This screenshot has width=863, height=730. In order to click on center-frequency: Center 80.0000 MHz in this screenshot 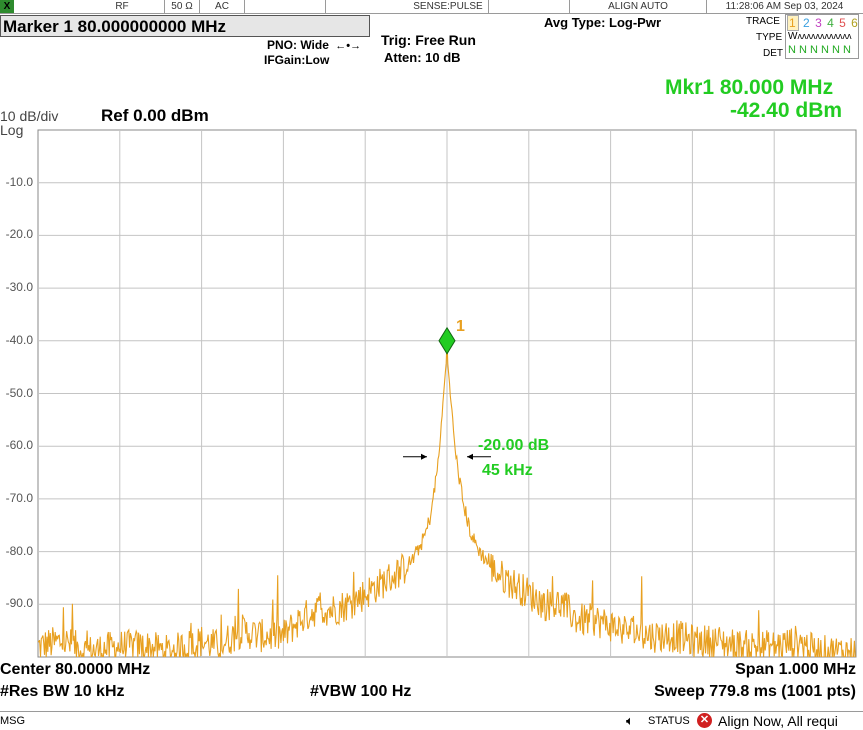, I will do `click(75, 669)`.